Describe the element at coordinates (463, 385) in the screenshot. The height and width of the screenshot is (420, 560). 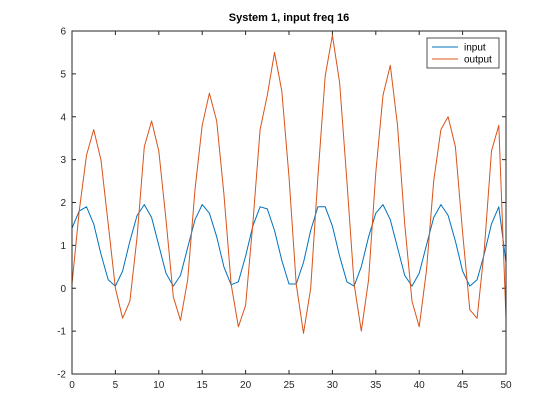
I see `x-tick-label: 45` at that location.